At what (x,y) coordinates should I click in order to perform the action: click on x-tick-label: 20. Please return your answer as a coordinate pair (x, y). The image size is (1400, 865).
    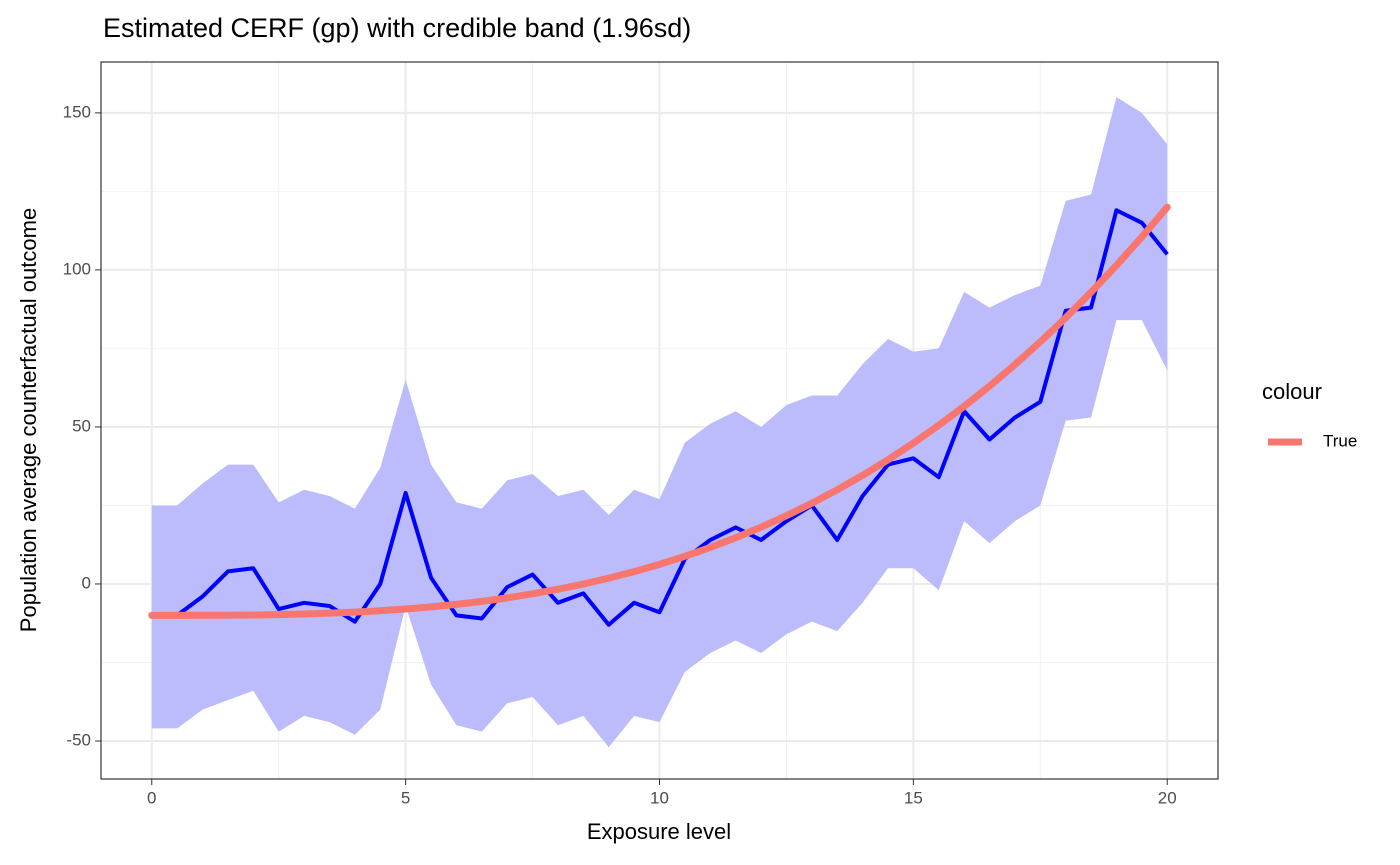
    Looking at the image, I should click on (1167, 797).